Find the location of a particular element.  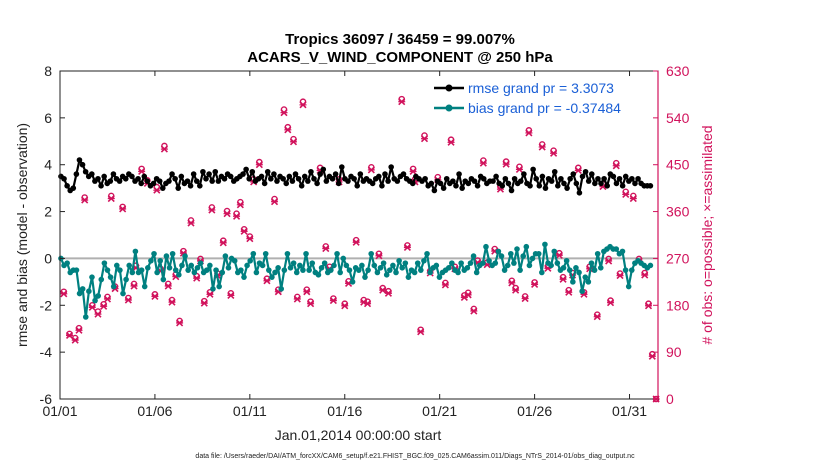

y-axis-label-right: # of obs: o=possible; ×=assimilated is located at coordinates (707, 234).